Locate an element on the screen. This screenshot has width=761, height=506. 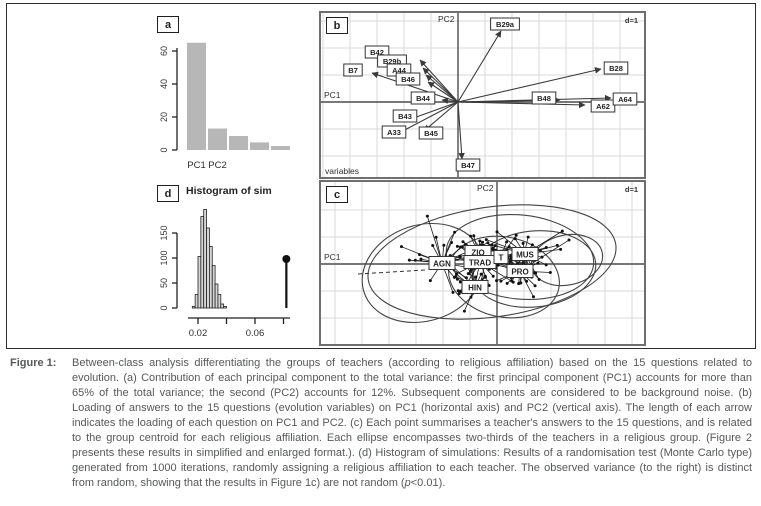
svg-text: ZIO is located at coordinates (477, 253).